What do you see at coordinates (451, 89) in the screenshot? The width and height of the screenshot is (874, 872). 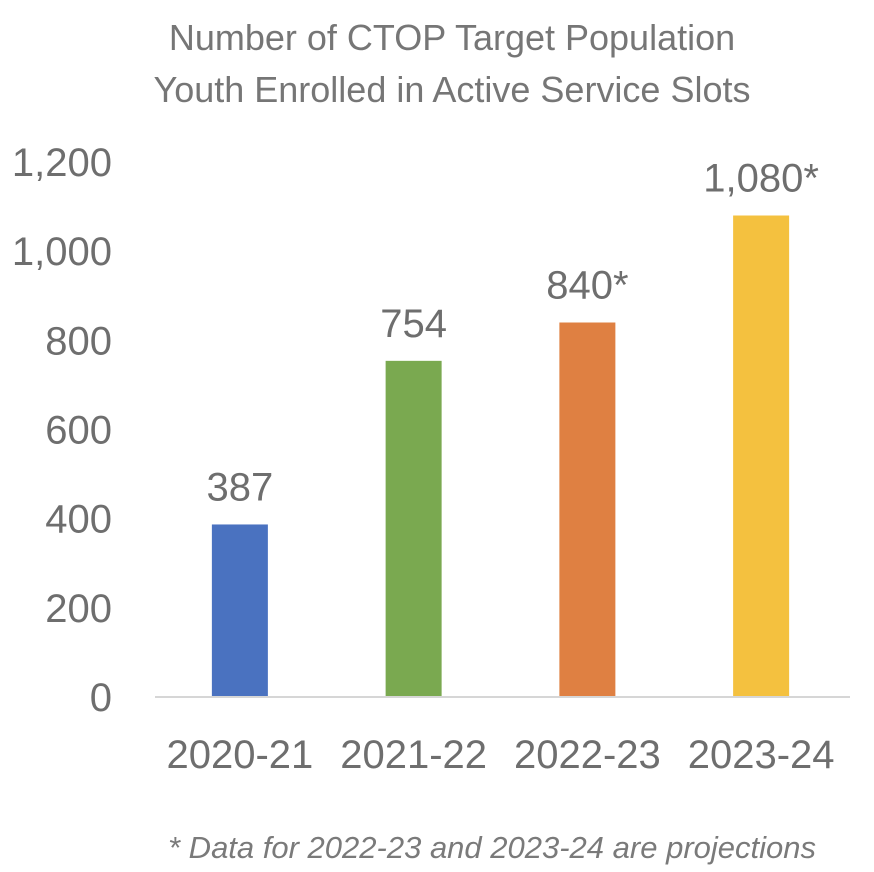 I see `chart-title-line-2: Youth Enrolled in Active Service Slots` at bounding box center [451, 89].